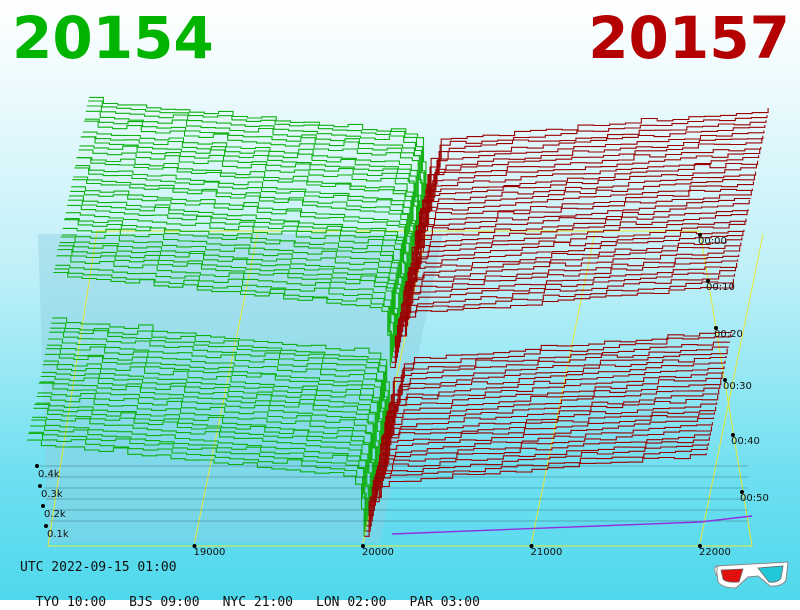 Image resolution: width=800 pixels, height=610 pixels. Describe the element at coordinates (58, 534) in the screenshot. I see `y-tick-label: 0.1k` at that location.